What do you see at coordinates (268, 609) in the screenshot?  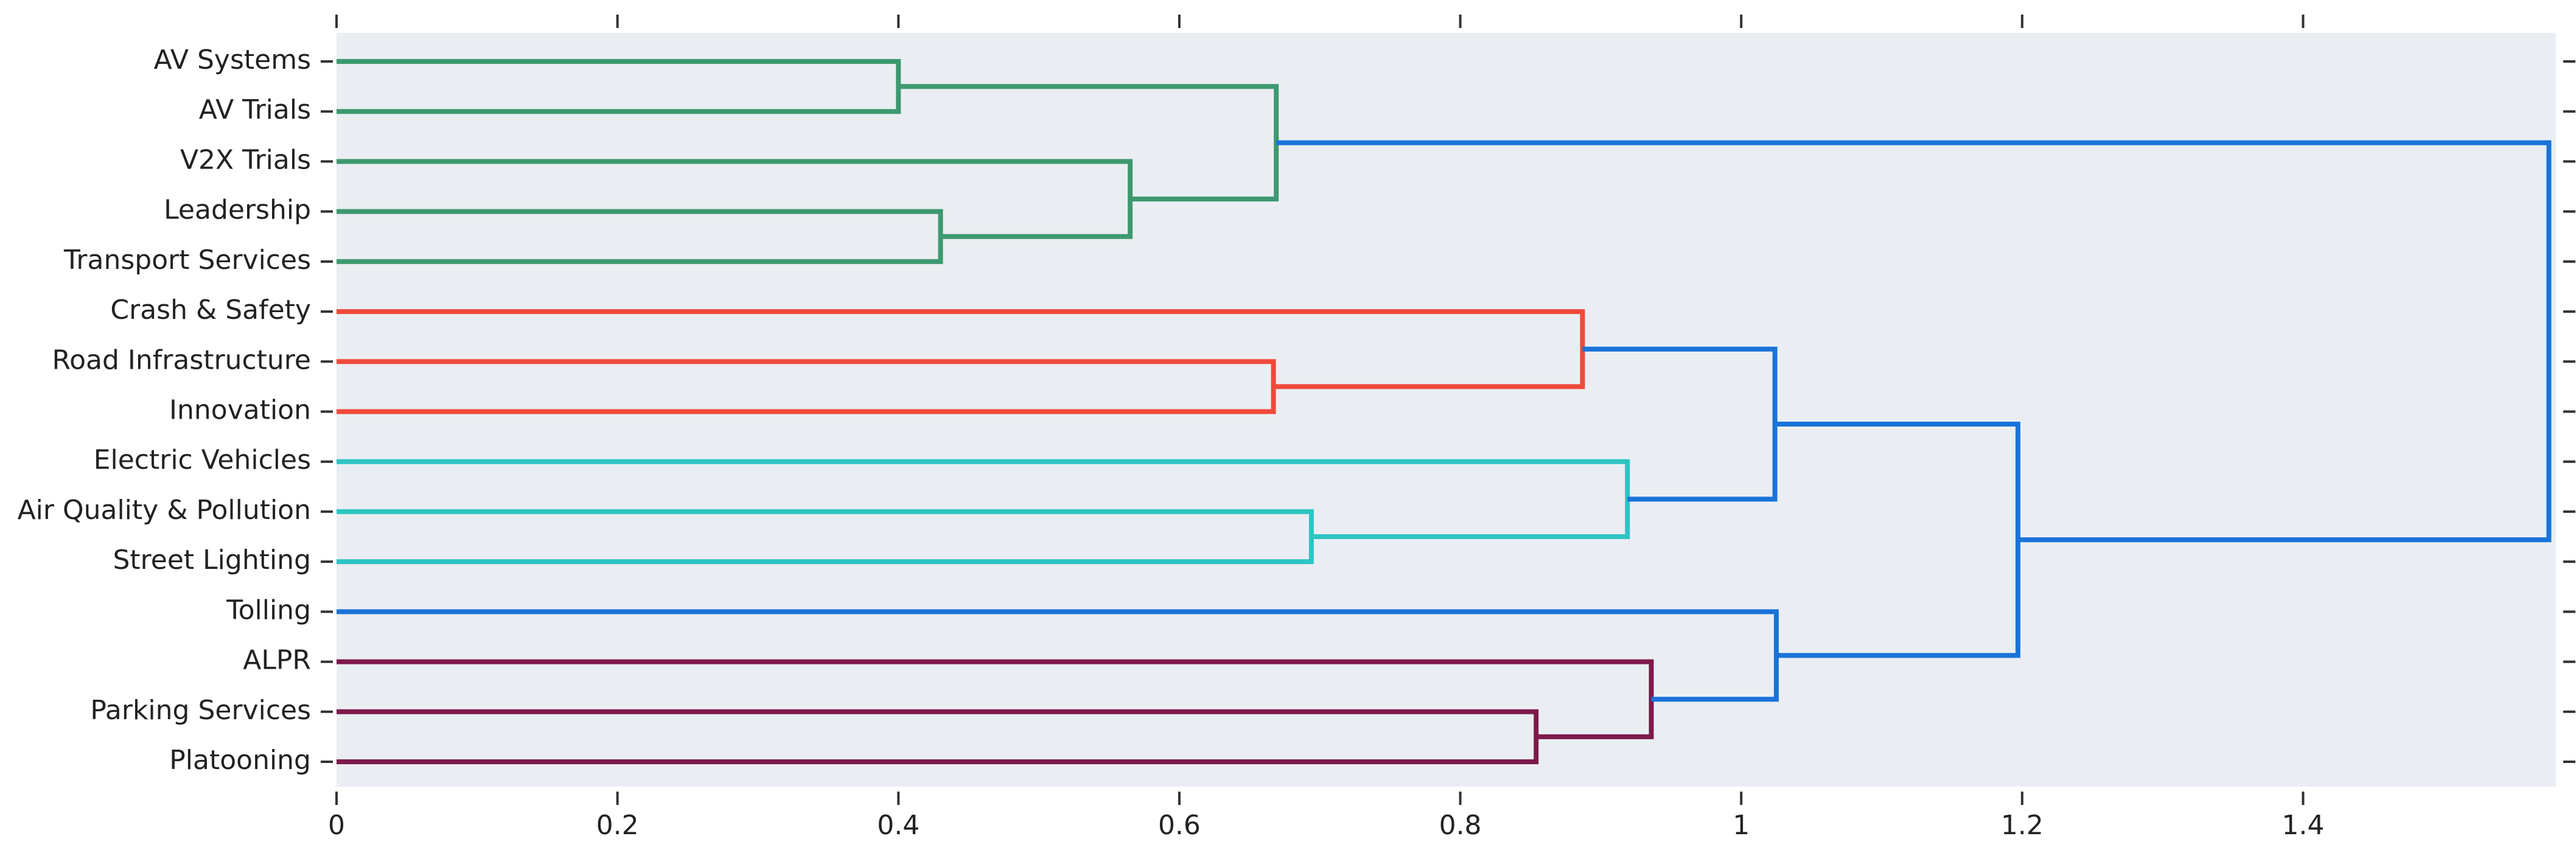 I see `leaf-label: Tolling` at bounding box center [268, 609].